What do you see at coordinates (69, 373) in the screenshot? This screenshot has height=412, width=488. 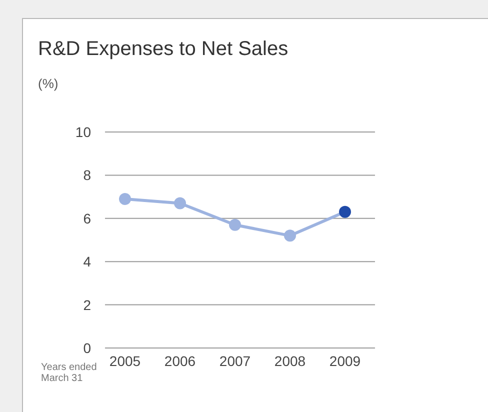 I see `text: Years ended March 31` at bounding box center [69, 373].